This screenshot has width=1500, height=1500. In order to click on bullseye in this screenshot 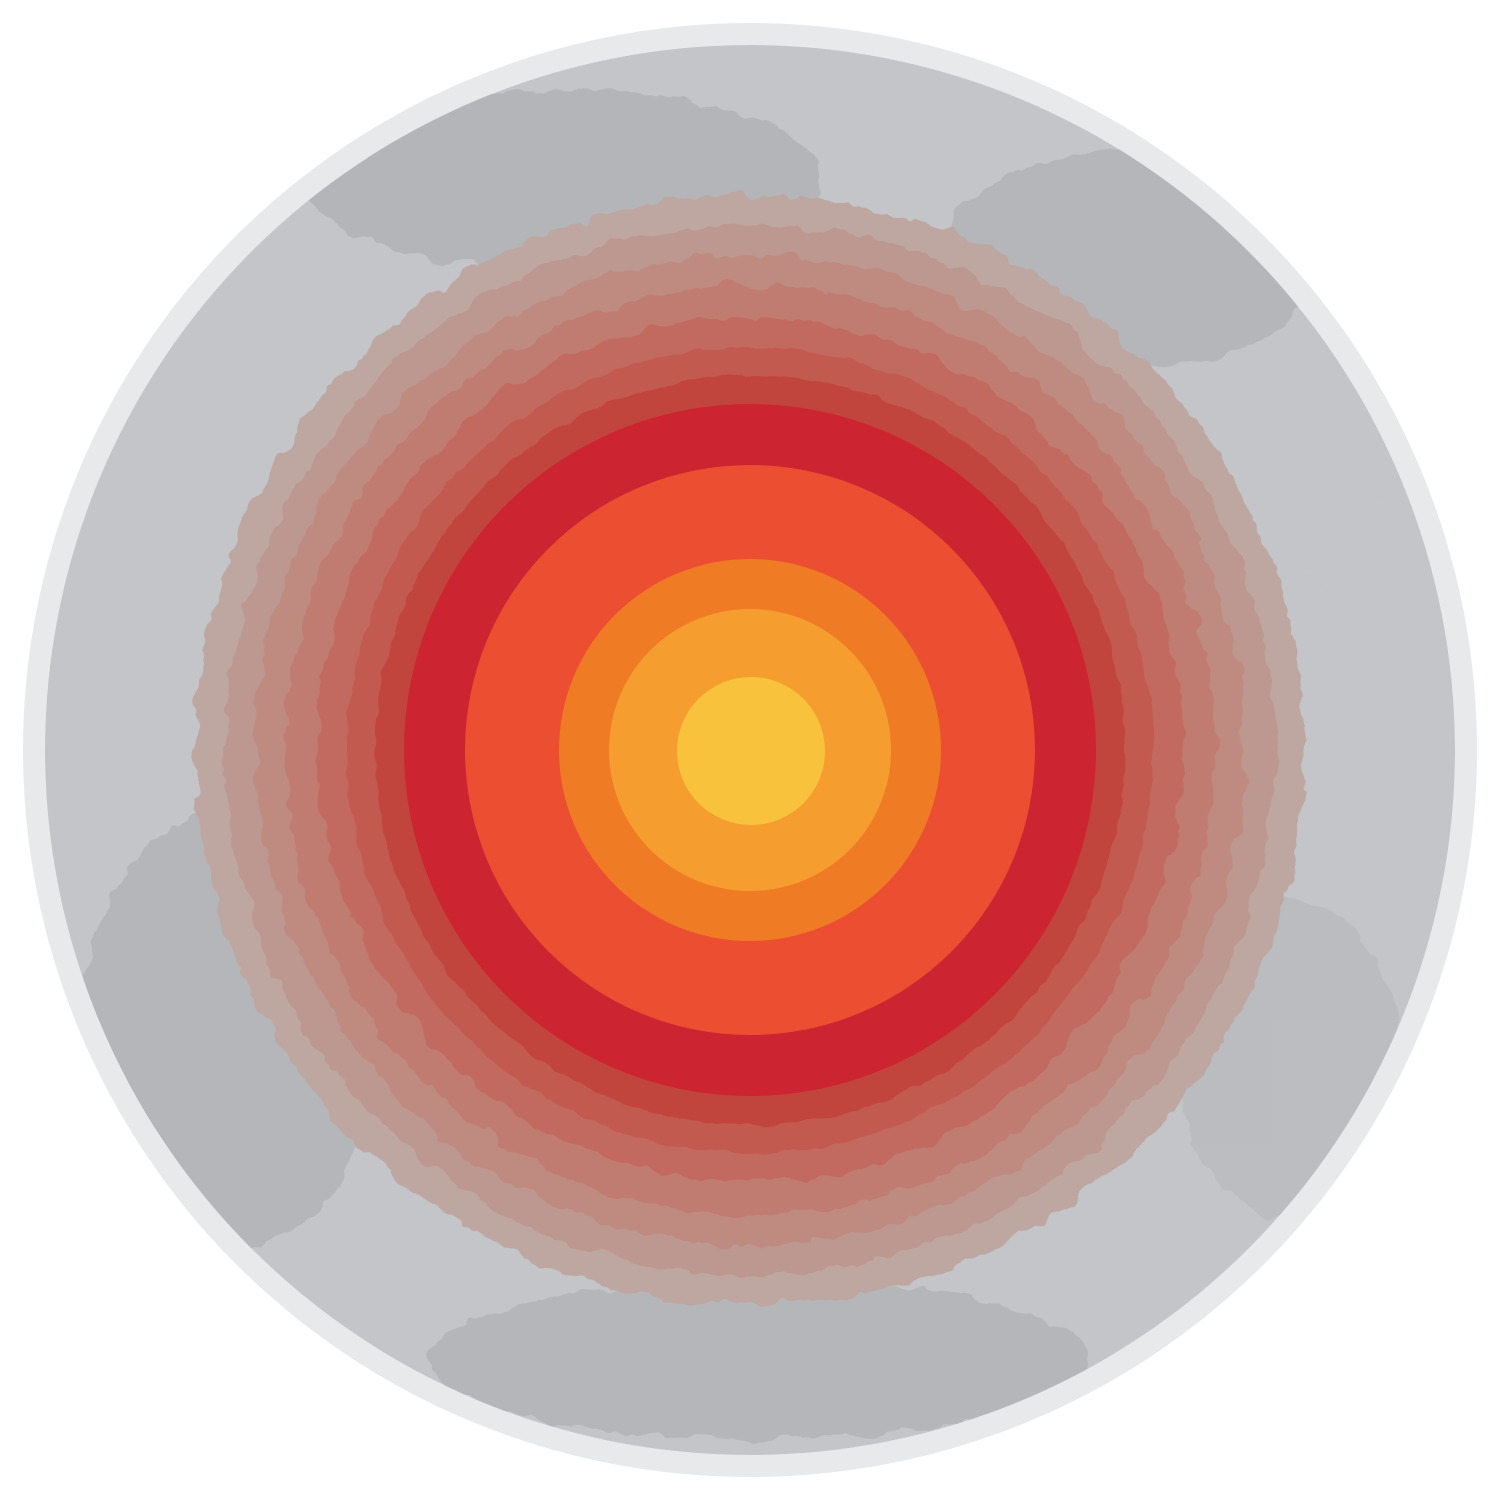, I will do `click(751, 751)`.